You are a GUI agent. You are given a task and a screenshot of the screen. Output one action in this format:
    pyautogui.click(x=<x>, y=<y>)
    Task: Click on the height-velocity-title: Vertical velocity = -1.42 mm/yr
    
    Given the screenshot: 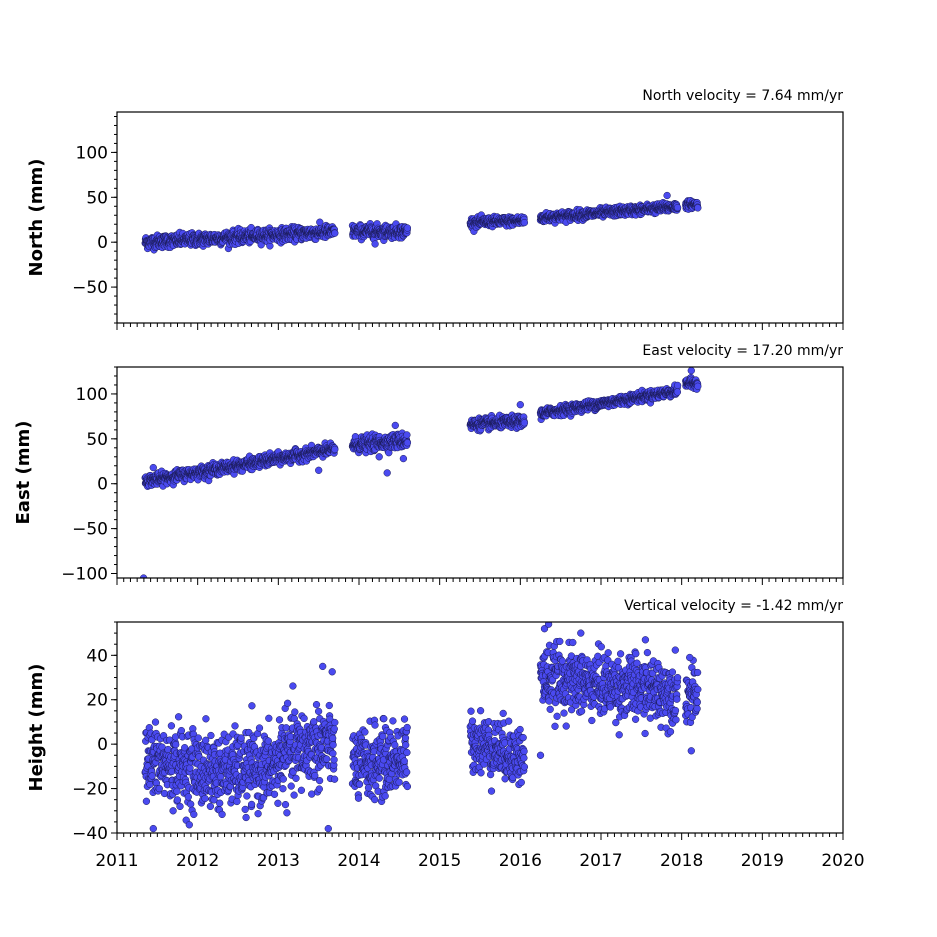 What is the action you would take?
    pyautogui.click(x=733, y=606)
    